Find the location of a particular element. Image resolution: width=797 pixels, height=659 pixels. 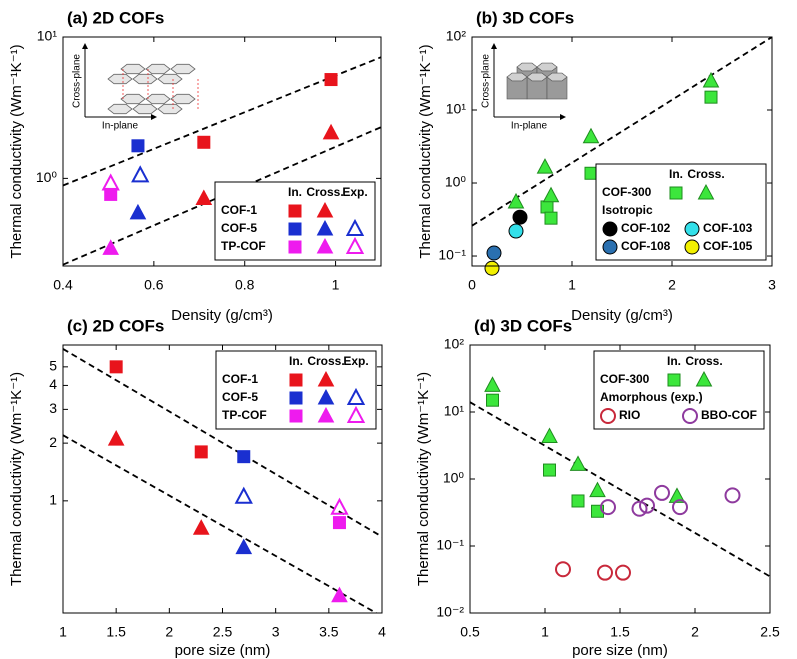

legend-label: COF-1 is located at coordinates (240, 379).